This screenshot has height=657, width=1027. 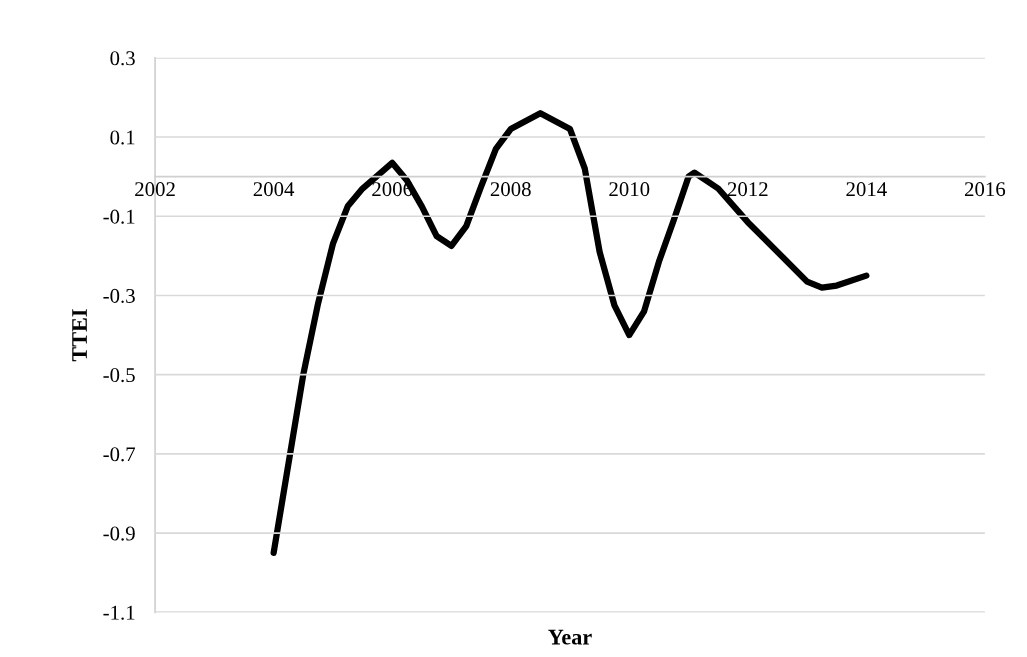 I want to click on x-tick-label: 2014, so click(x=866, y=189).